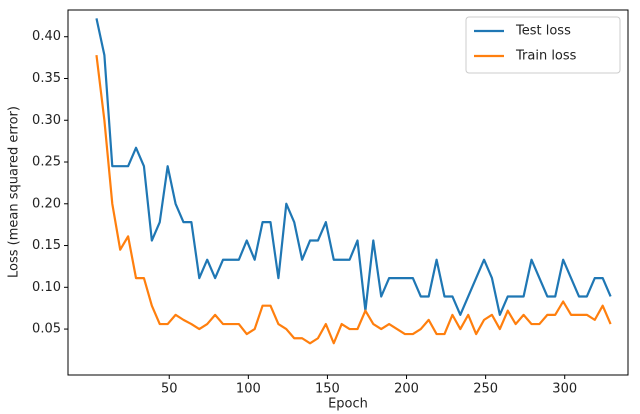 The height and width of the screenshot is (414, 640). I want to click on y-tick-label: 0.15, so click(46, 245).